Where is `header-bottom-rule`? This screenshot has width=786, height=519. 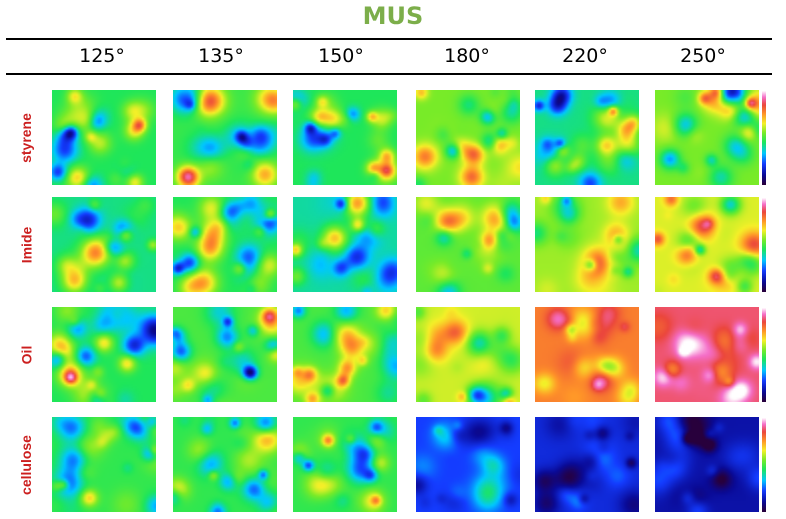
header-bottom-rule is located at coordinates (389, 74).